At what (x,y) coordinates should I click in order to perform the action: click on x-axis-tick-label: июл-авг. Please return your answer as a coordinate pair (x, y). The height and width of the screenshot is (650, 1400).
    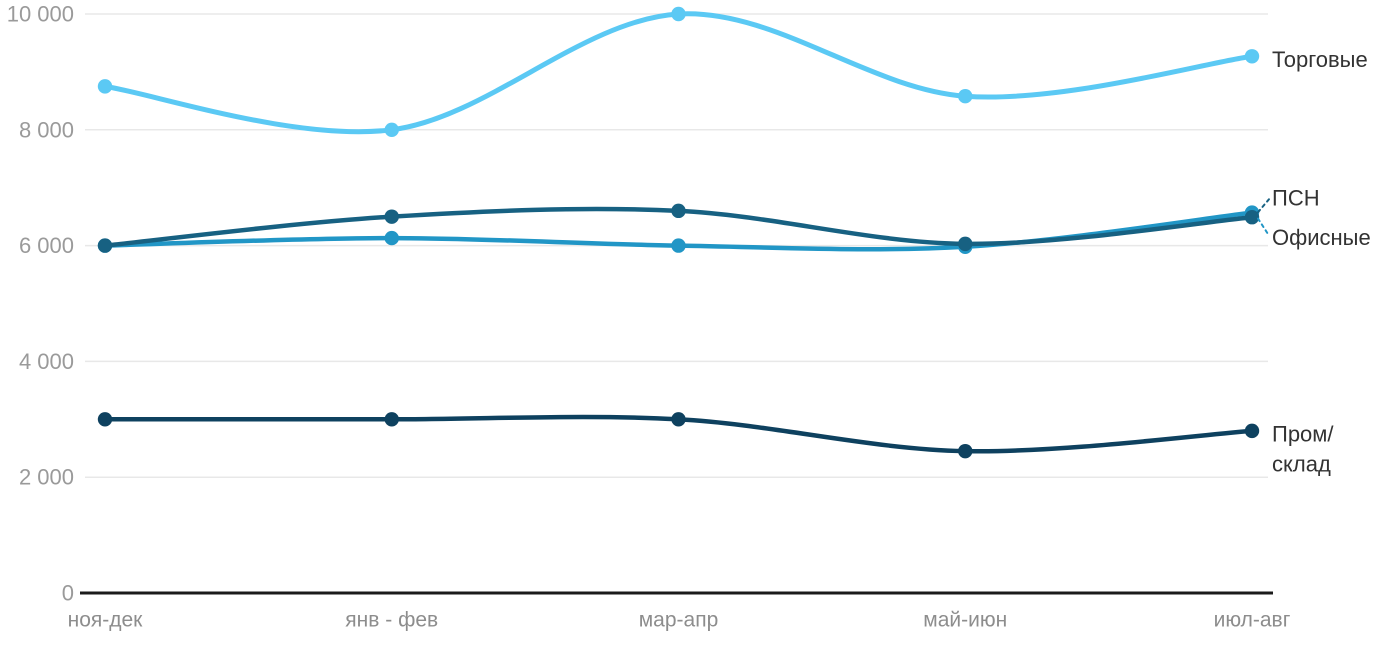
    Looking at the image, I should click on (1252, 620).